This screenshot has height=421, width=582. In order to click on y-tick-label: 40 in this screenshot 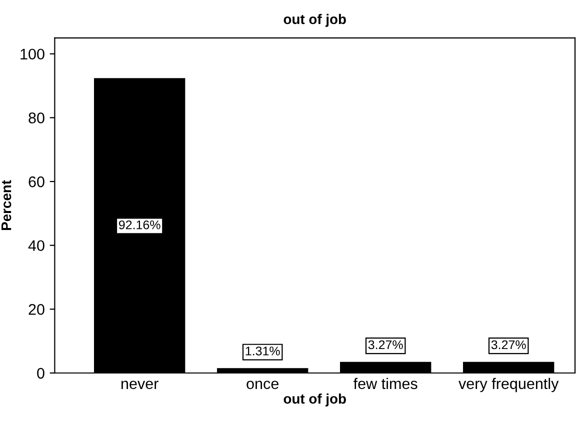, I will do `click(36, 246)`.